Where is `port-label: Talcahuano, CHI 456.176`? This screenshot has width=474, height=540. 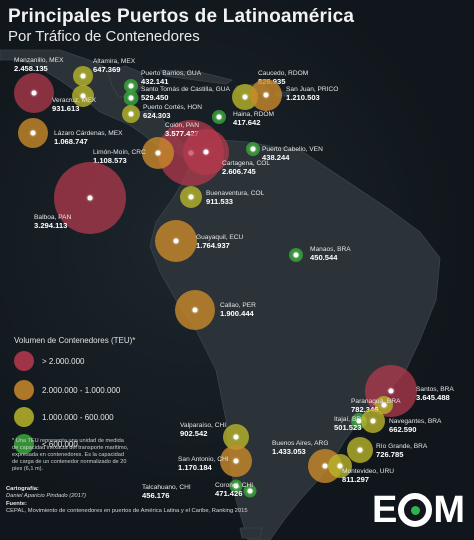
port-label: Talcahuano, CHI 456.176 is located at coordinates (166, 492).